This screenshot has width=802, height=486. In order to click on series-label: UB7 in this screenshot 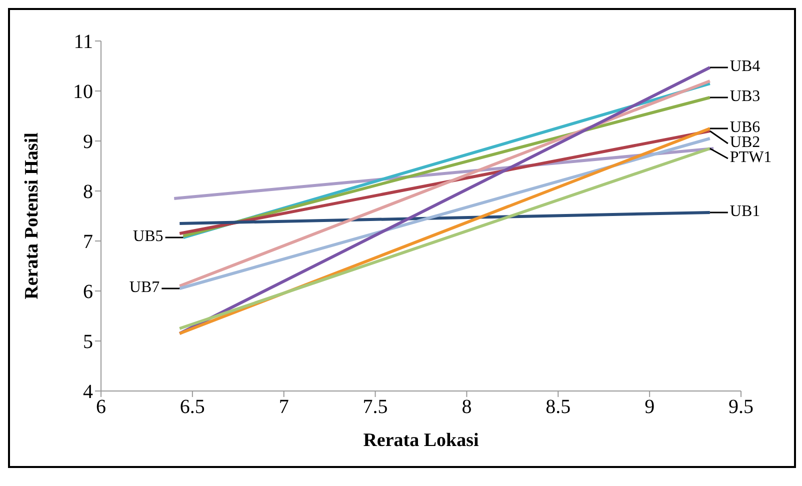, I will do `click(144, 287)`.